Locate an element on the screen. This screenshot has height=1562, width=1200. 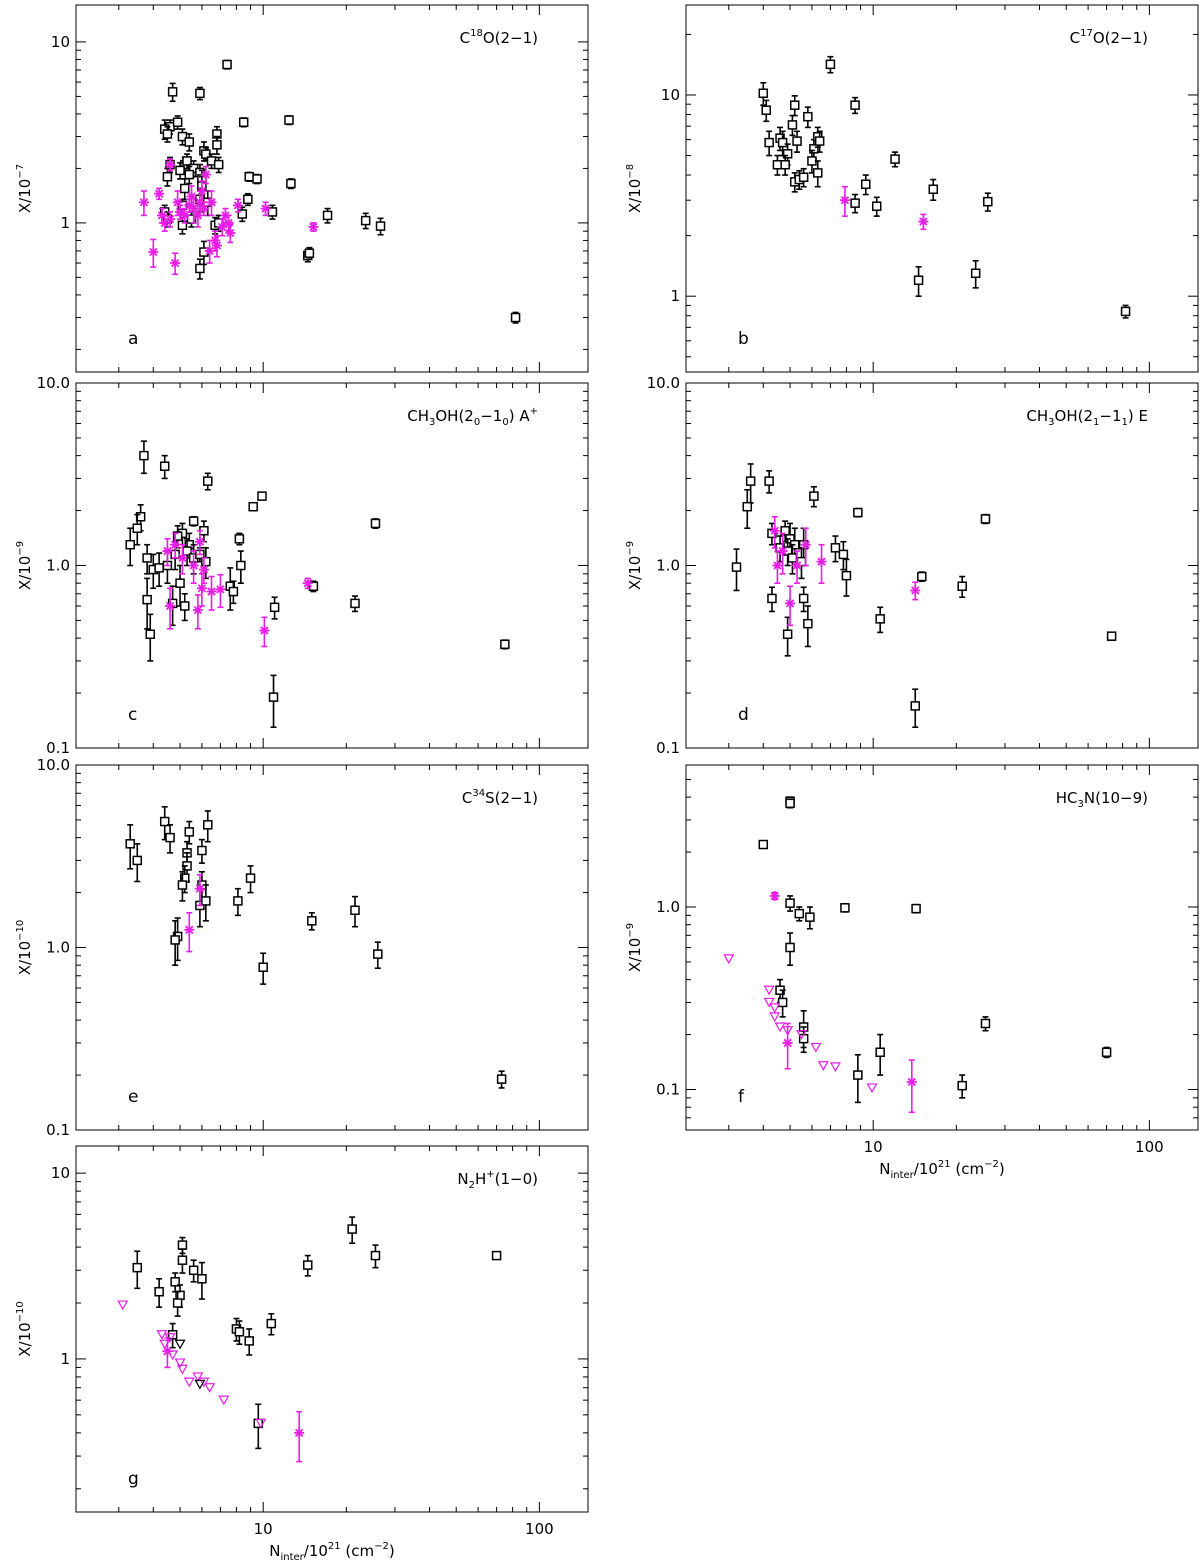
species-label: C18O(2−1) is located at coordinates (499, 37).